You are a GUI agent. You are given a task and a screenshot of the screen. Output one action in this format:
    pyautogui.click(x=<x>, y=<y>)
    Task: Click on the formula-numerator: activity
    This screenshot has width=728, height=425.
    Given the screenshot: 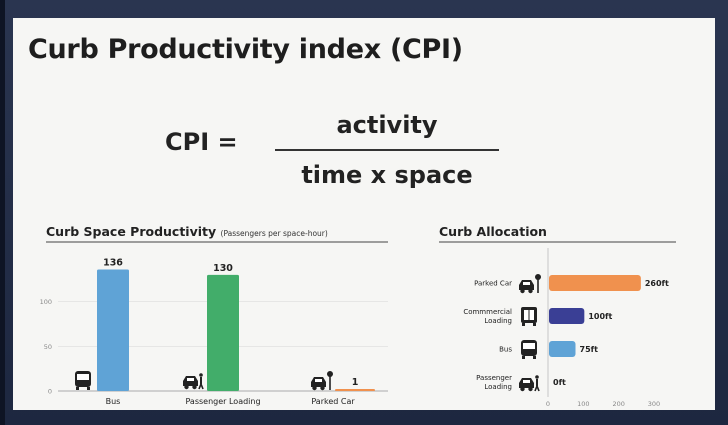 What is the action you would take?
    pyautogui.click(x=387, y=125)
    